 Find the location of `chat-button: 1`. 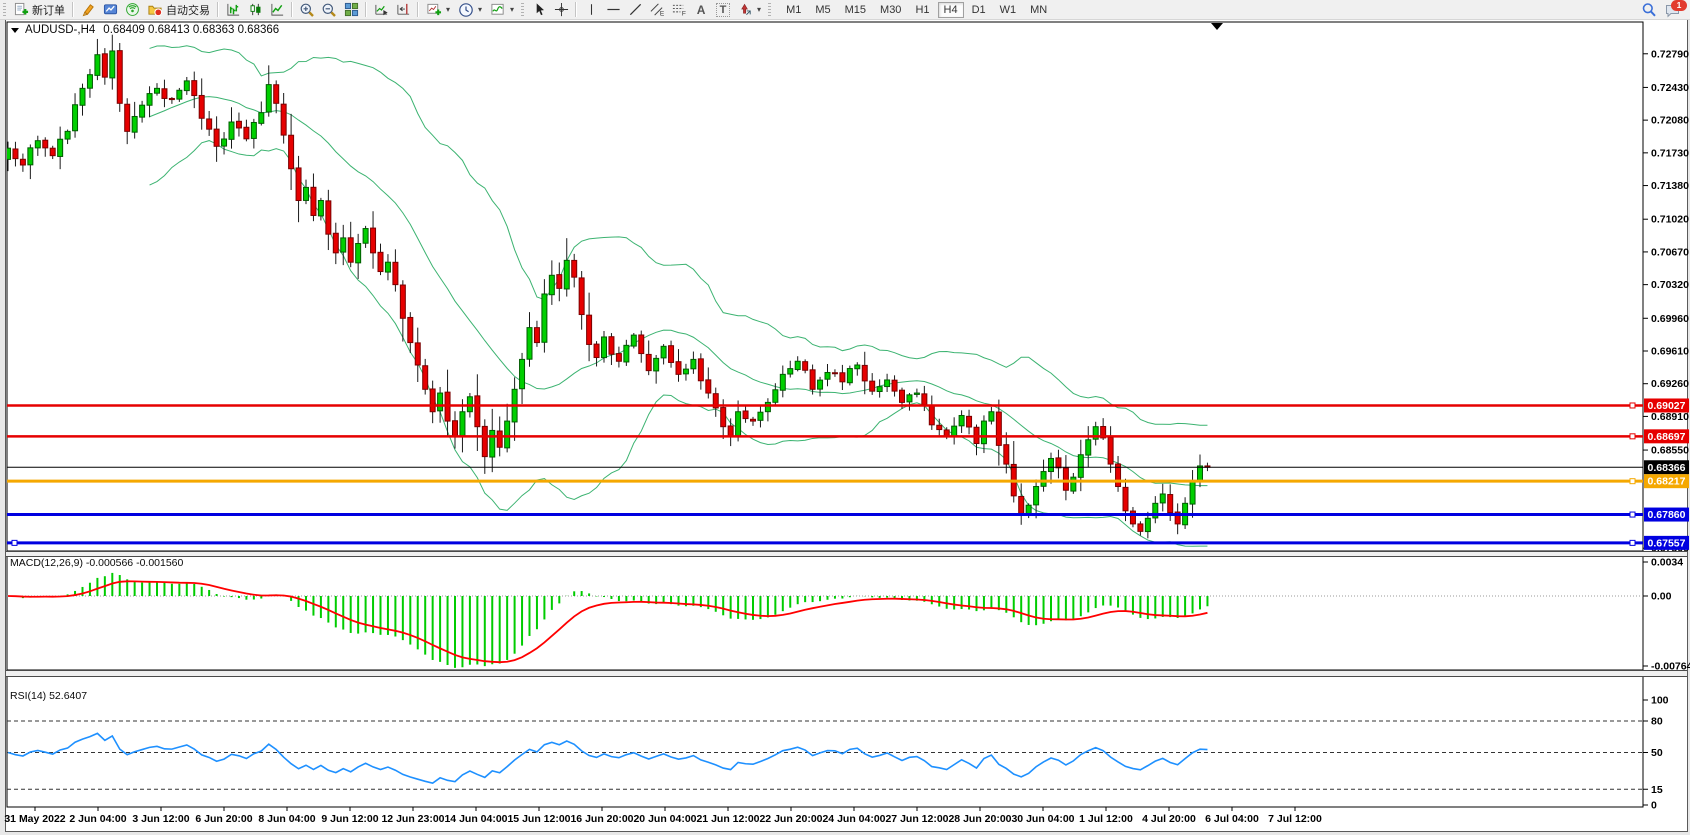

chat-button: 1 is located at coordinates (1673, 9).